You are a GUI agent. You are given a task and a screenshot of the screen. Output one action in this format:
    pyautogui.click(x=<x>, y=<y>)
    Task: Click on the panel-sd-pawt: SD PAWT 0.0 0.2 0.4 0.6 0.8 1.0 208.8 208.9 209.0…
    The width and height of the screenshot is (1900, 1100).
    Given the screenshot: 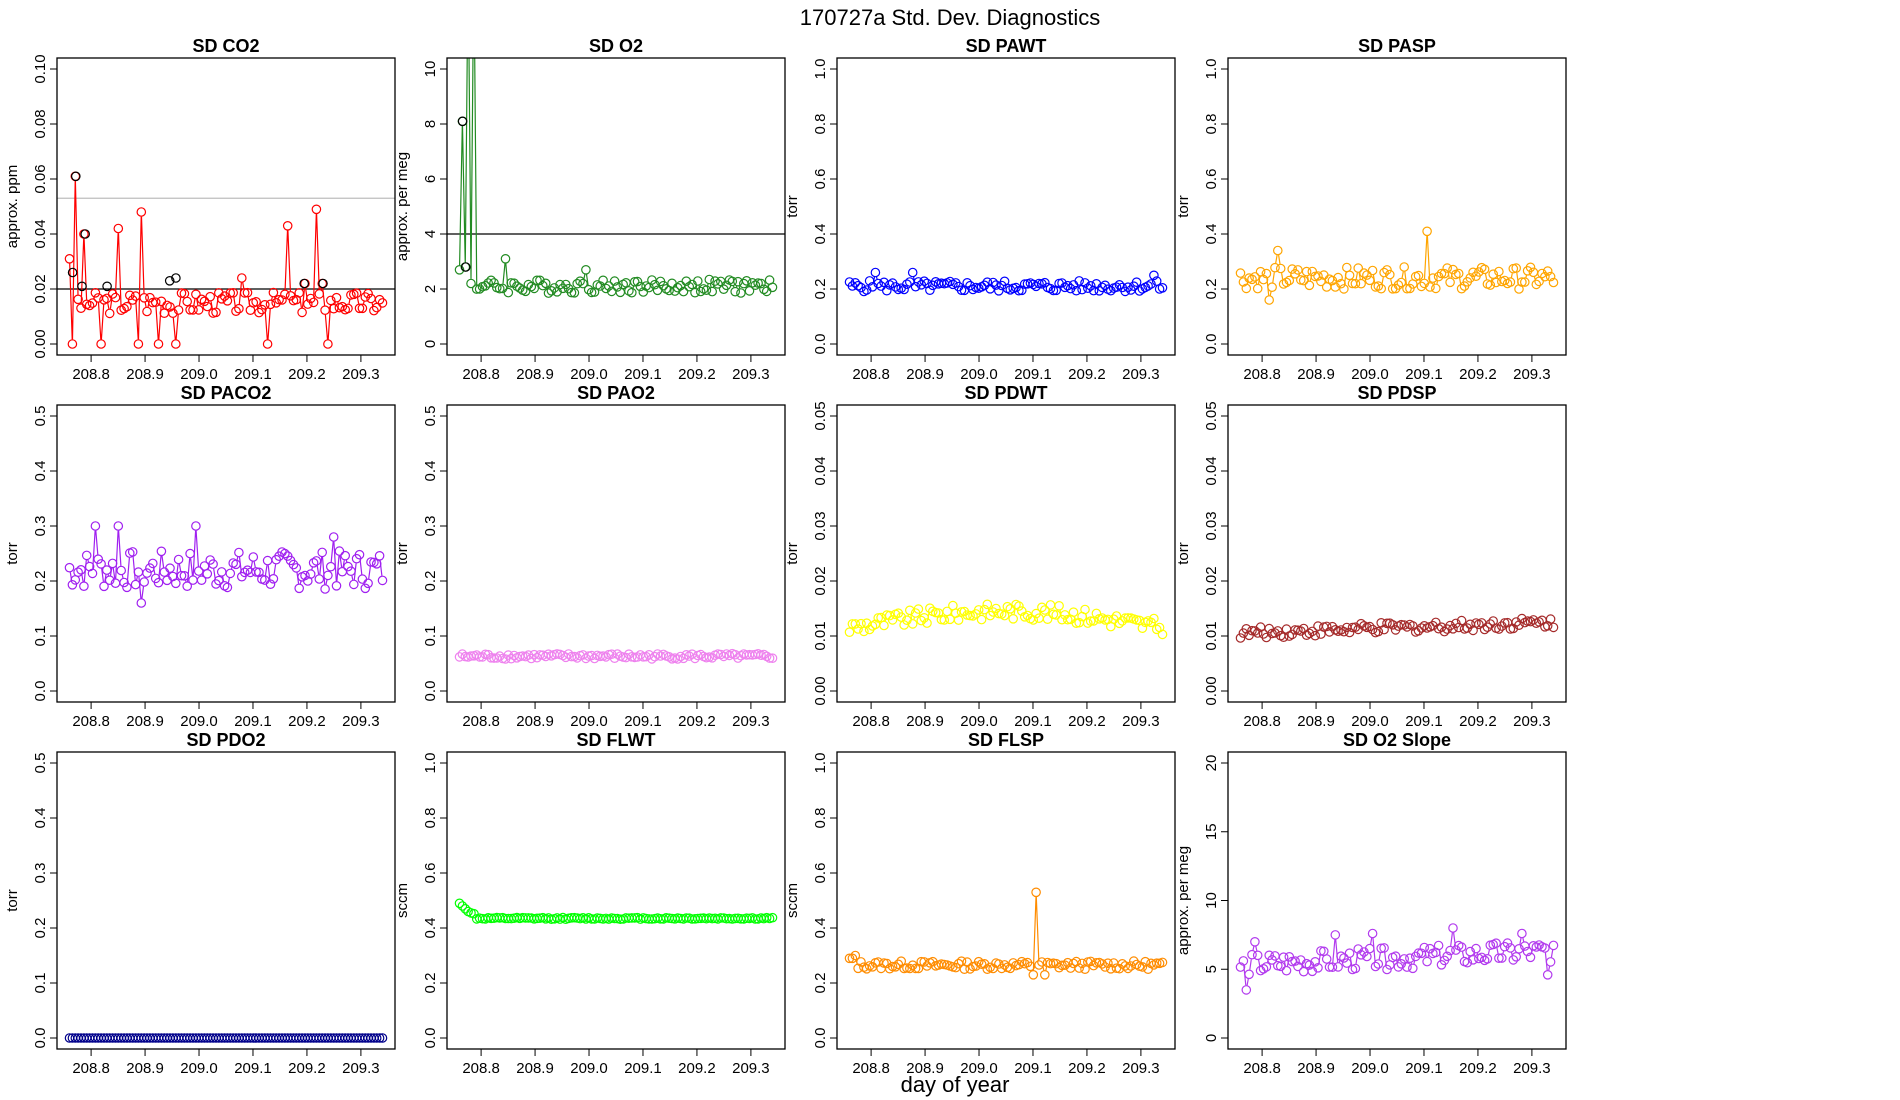 What is the action you would take?
    pyautogui.click(x=980, y=209)
    